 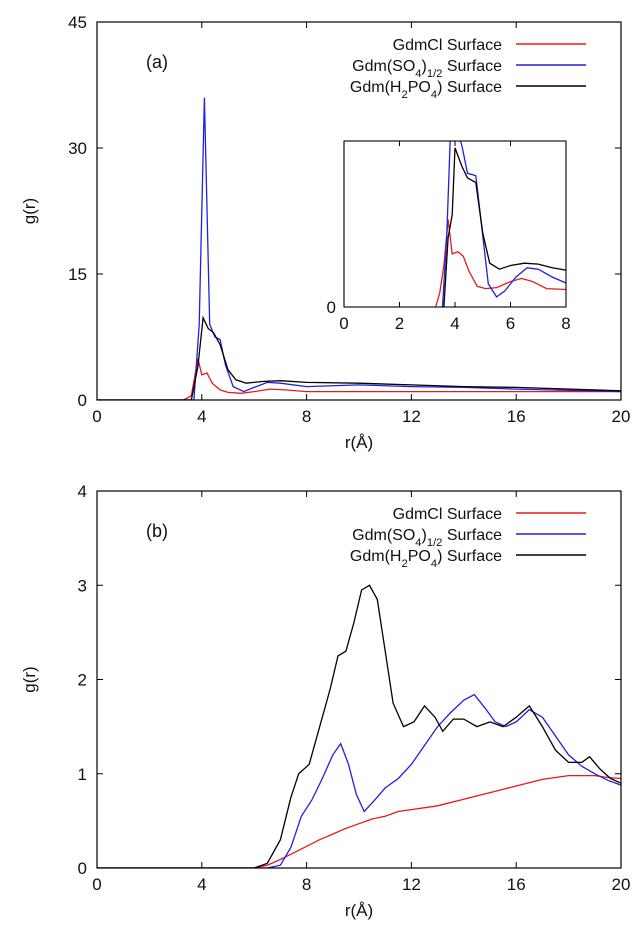 What do you see at coordinates (331, 307) in the screenshot?
I see `inset-y-tick-label: 0` at bounding box center [331, 307].